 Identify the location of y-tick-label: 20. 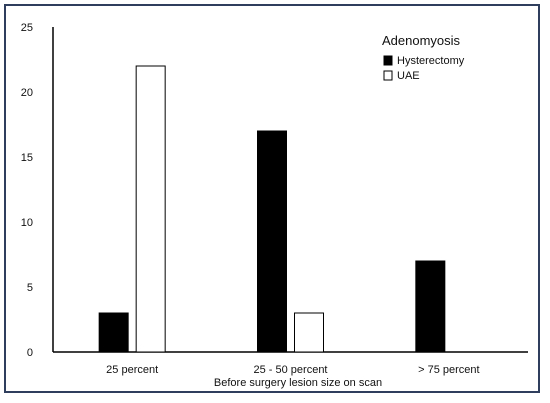
(27, 93).